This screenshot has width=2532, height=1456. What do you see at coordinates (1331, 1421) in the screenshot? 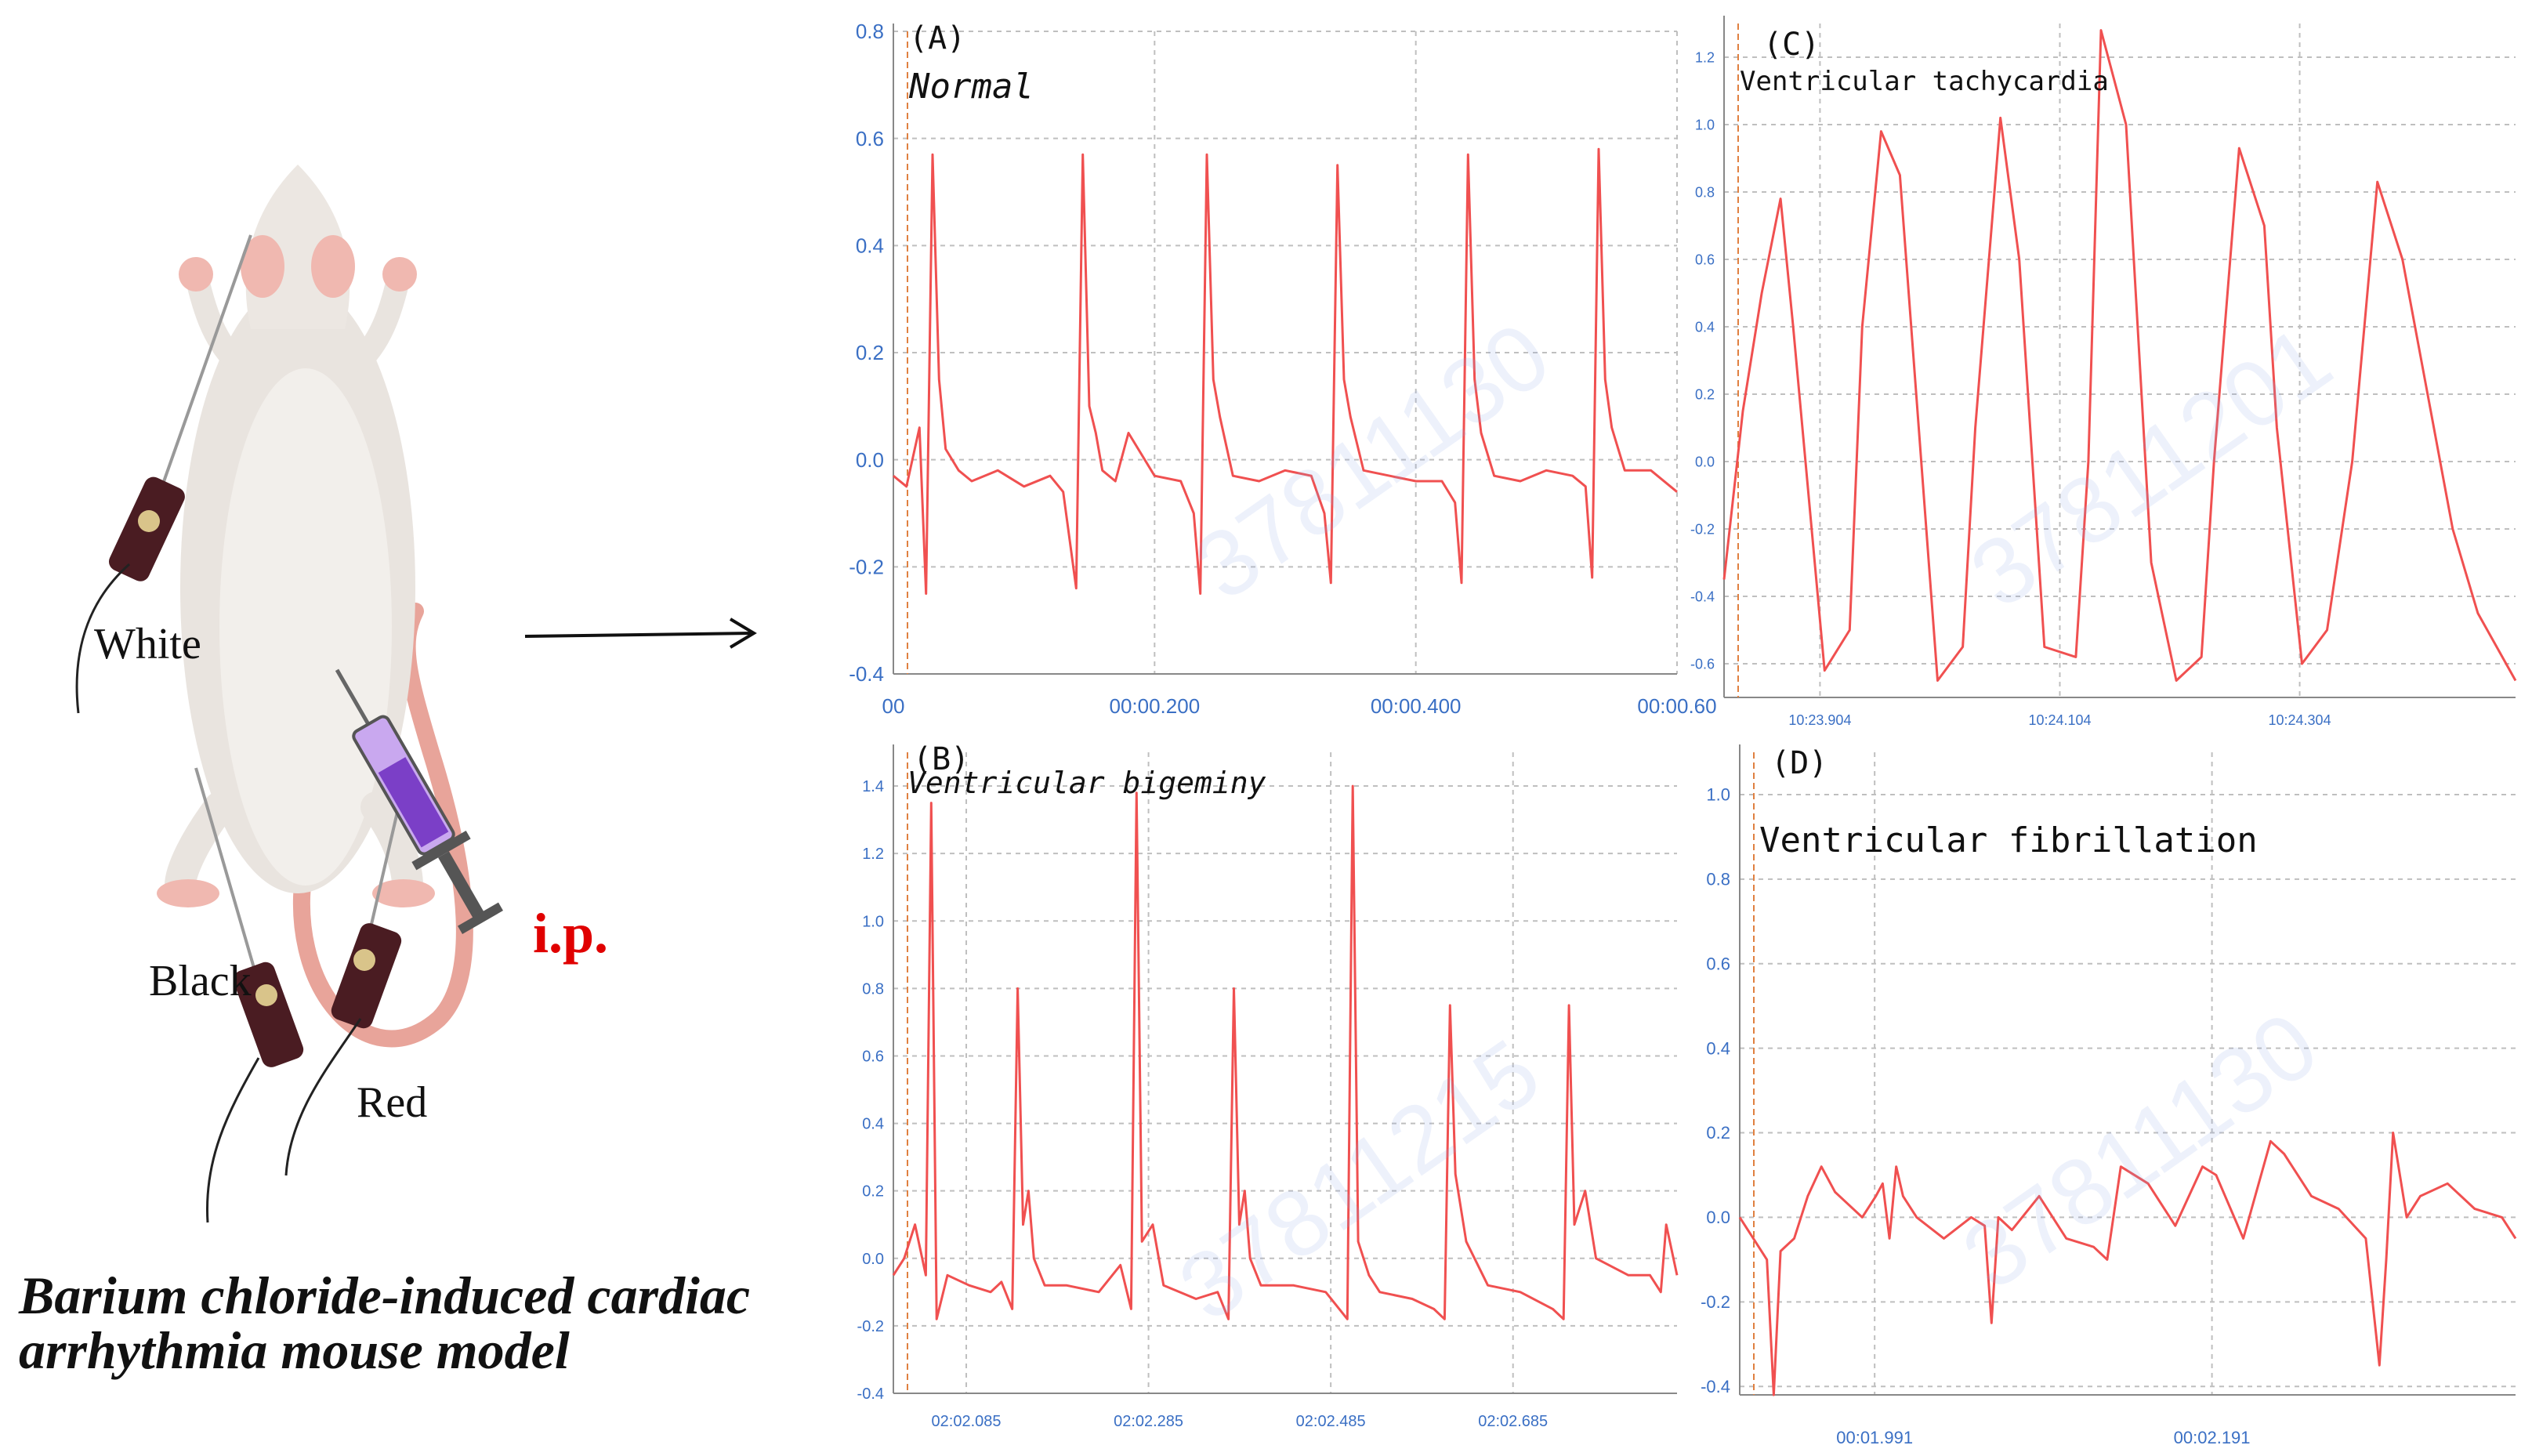
I see `x-tick-label: 02:02.485` at bounding box center [1331, 1421].